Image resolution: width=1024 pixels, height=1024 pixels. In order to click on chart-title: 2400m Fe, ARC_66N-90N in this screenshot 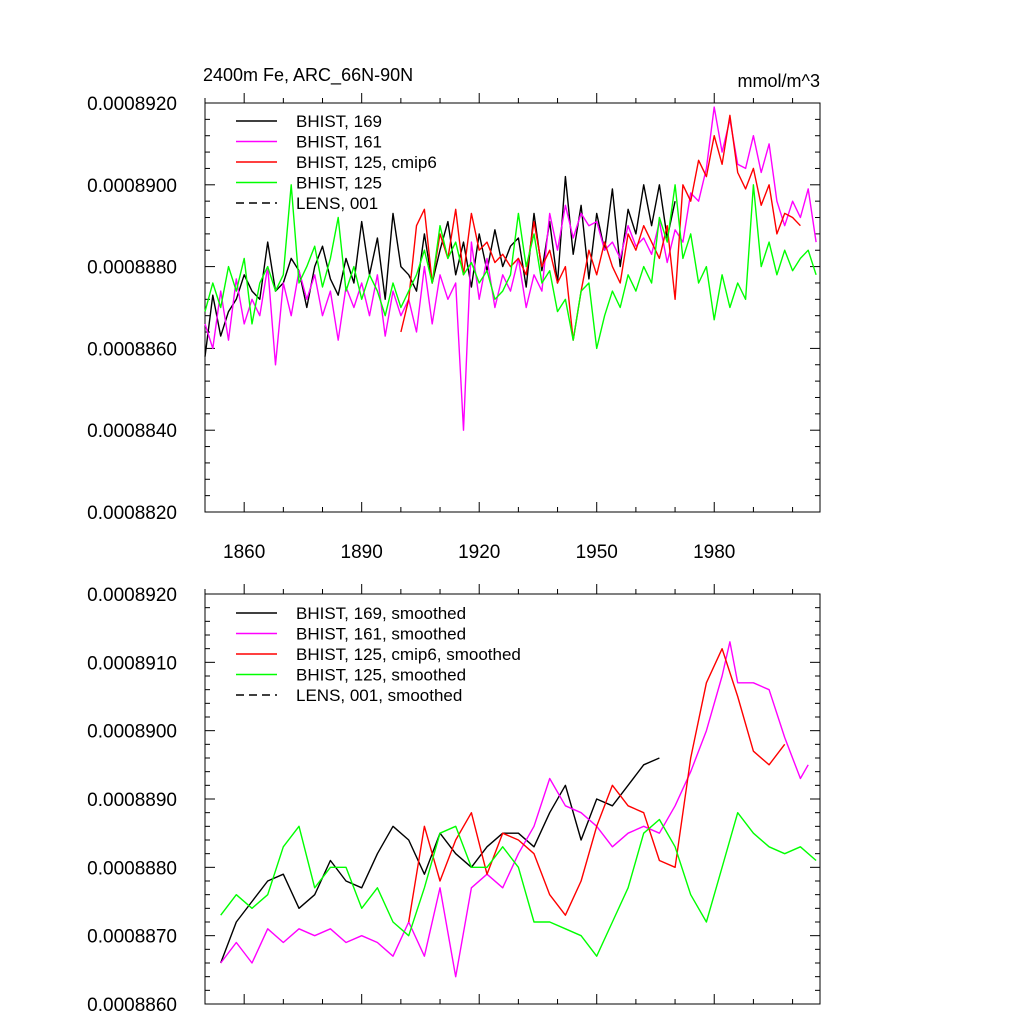, I will do `click(308, 75)`.